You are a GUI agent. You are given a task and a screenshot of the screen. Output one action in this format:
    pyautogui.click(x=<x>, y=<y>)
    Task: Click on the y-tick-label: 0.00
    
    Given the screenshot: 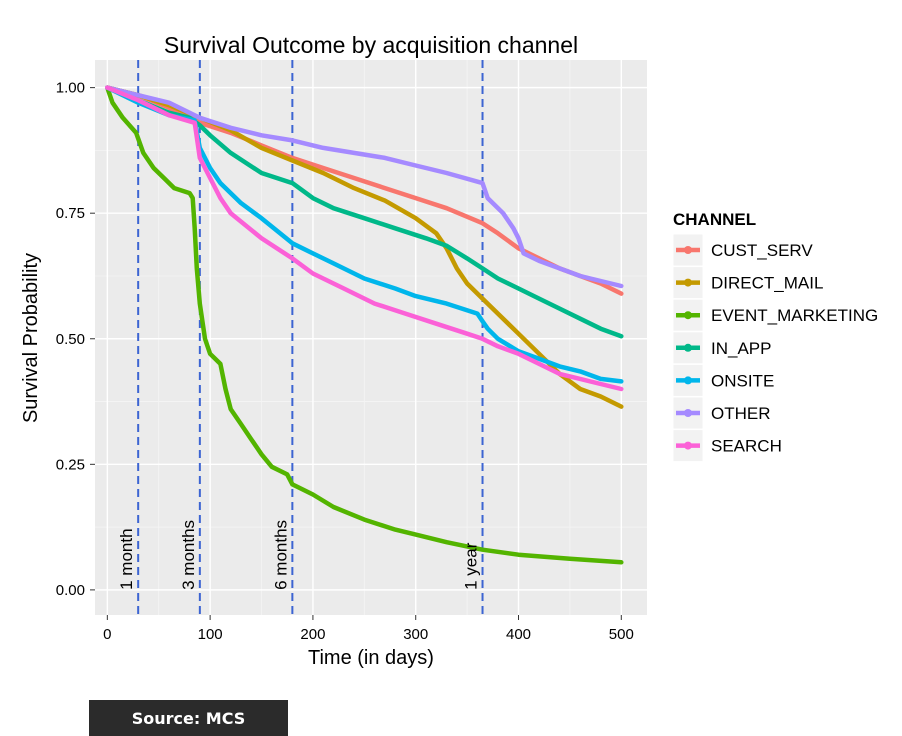 What is the action you would take?
    pyautogui.click(x=70, y=590)
    